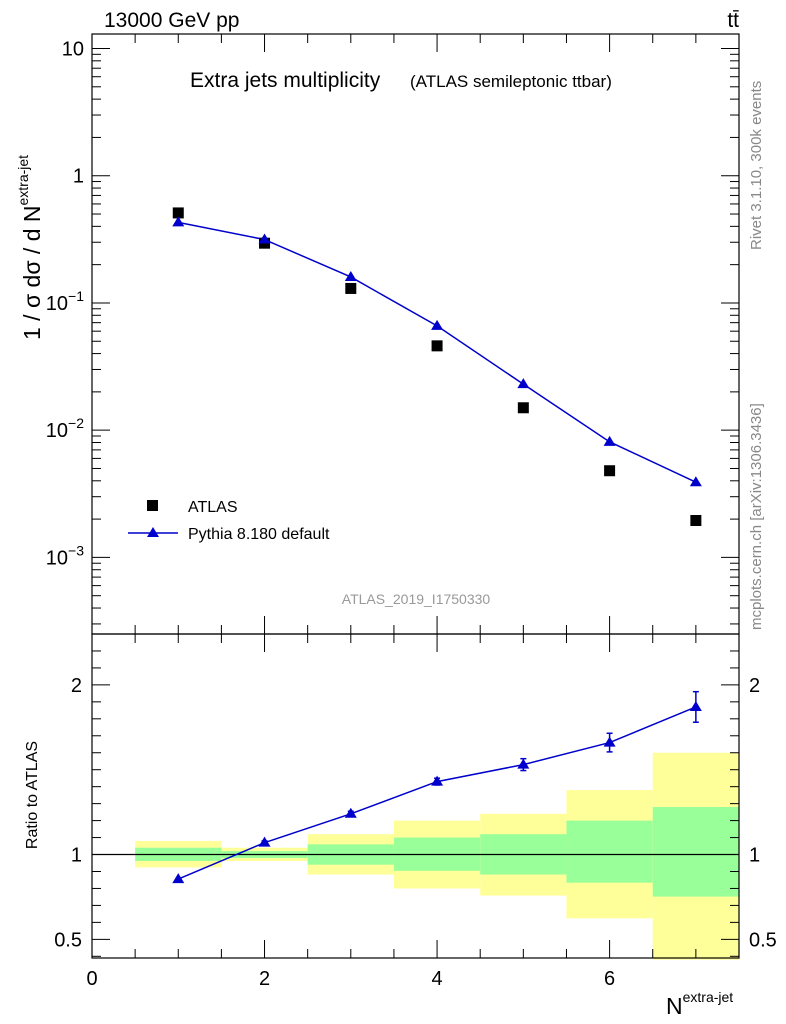  What do you see at coordinates (91, 979) in the screenshot?
I see `x-tick-label-1: 0` at bounding box center [91, 979].